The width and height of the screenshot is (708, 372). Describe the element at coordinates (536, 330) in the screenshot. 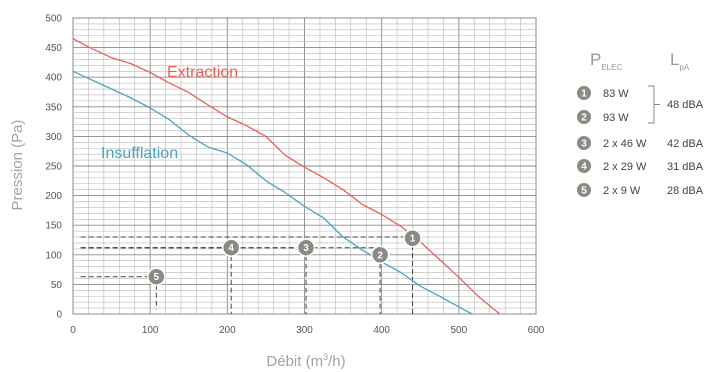

I see `x-tick-label: 600` at that location.